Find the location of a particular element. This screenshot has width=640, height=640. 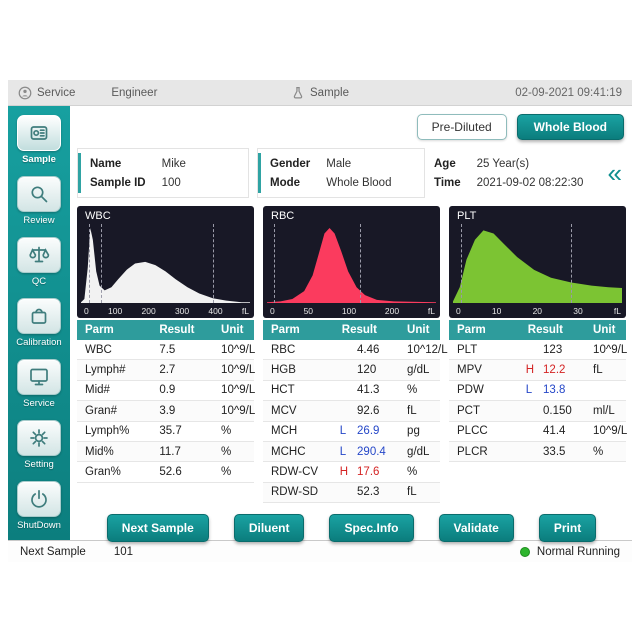

status-dot-icon is located at coordinates (524, 551).